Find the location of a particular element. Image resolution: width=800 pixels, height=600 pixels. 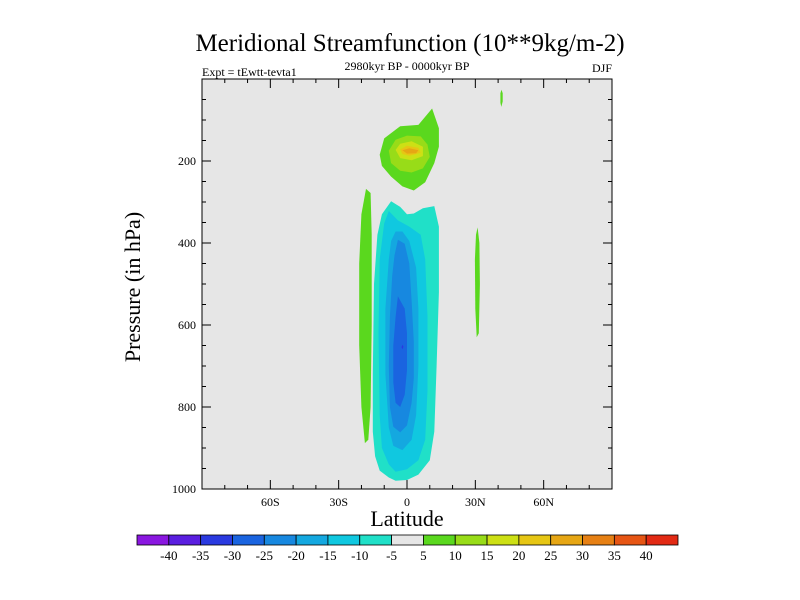

x-tick-label: 30N is located at coordinates (475, 502).